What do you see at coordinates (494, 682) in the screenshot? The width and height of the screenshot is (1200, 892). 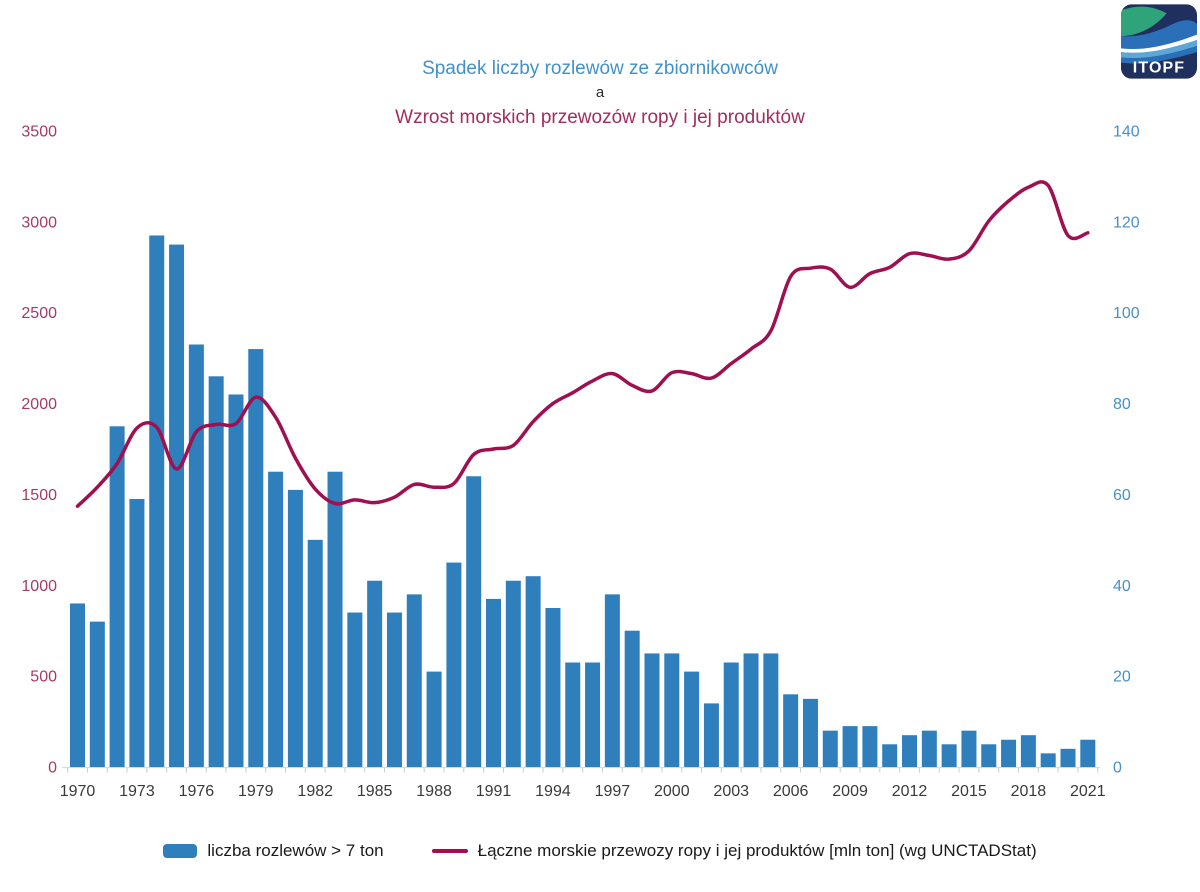 I see `bar-1991` at bounding box center [494, 682].